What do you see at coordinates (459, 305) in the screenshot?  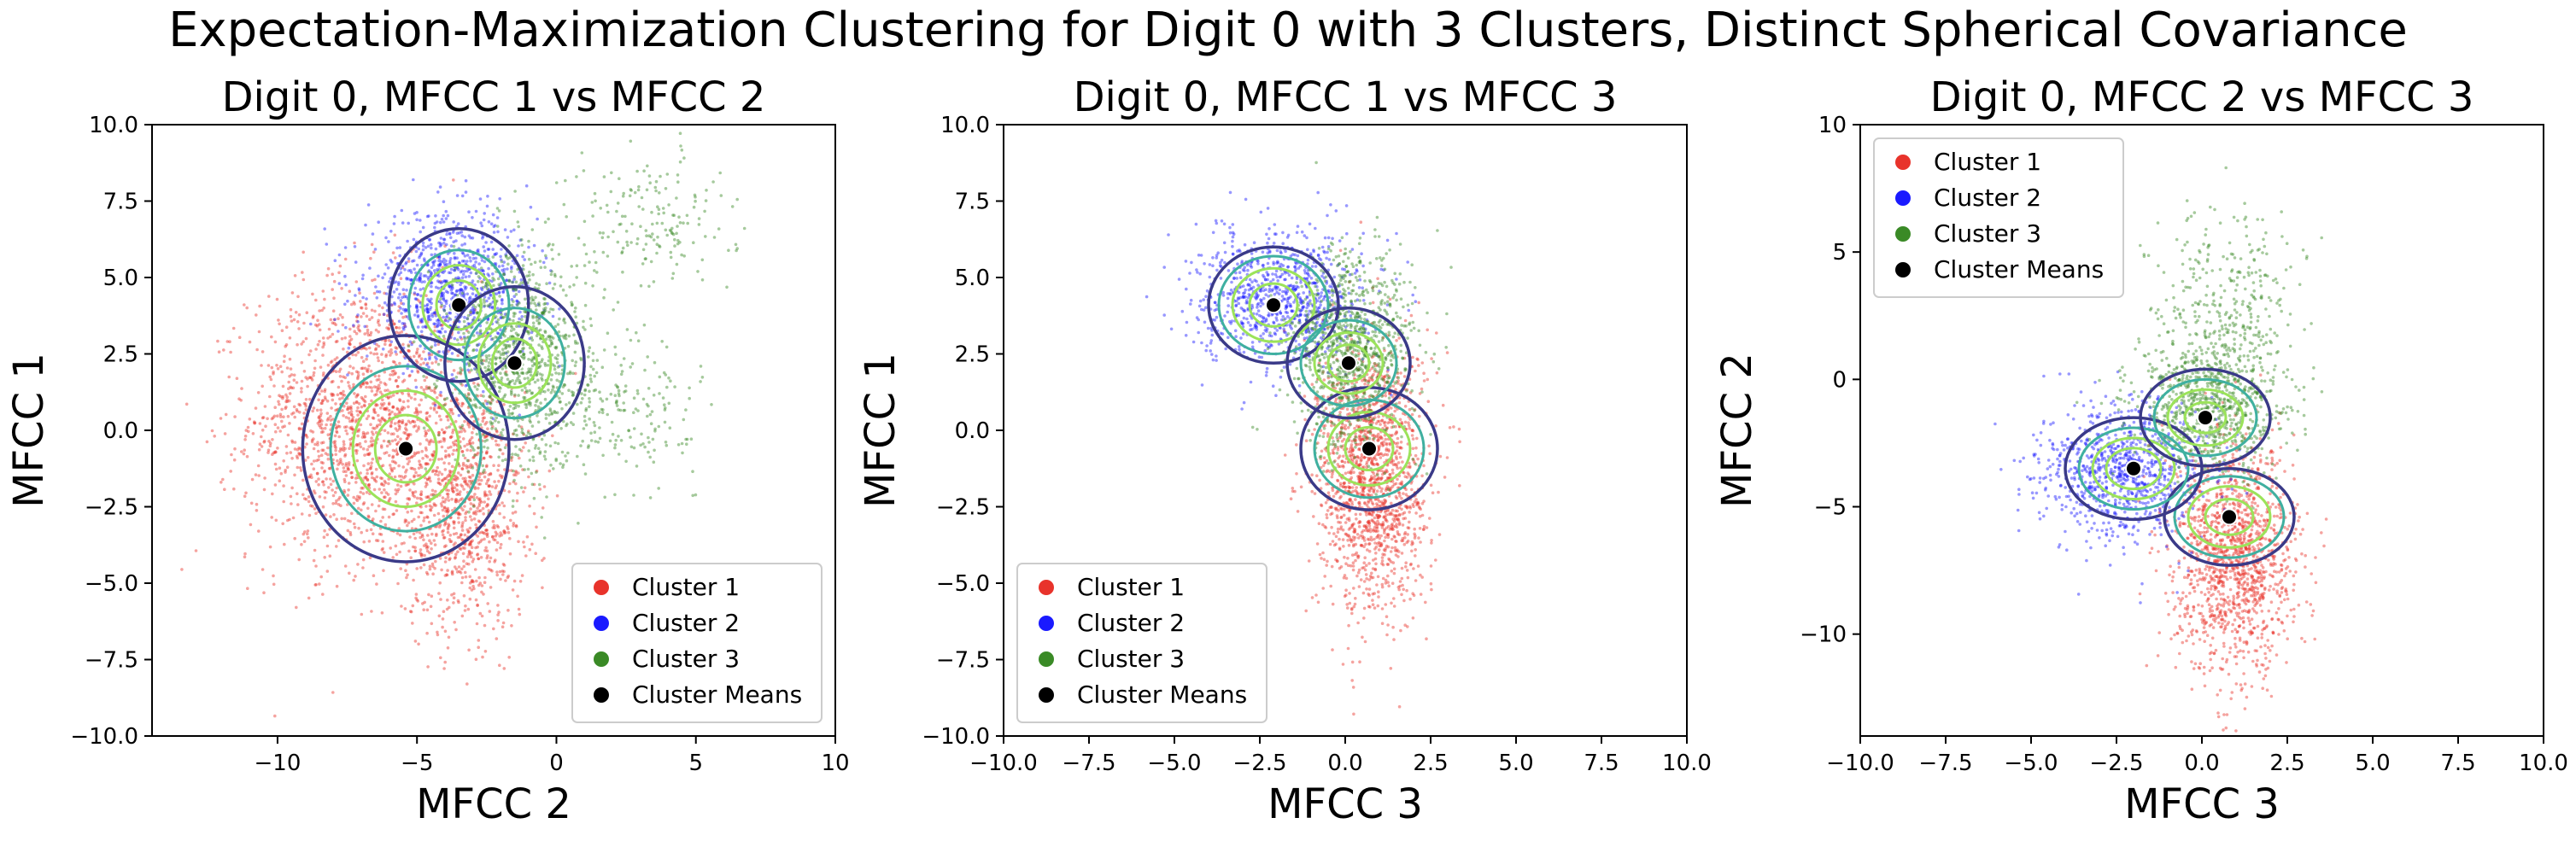 I see `contour-ring` at bounding box center [459, 305].